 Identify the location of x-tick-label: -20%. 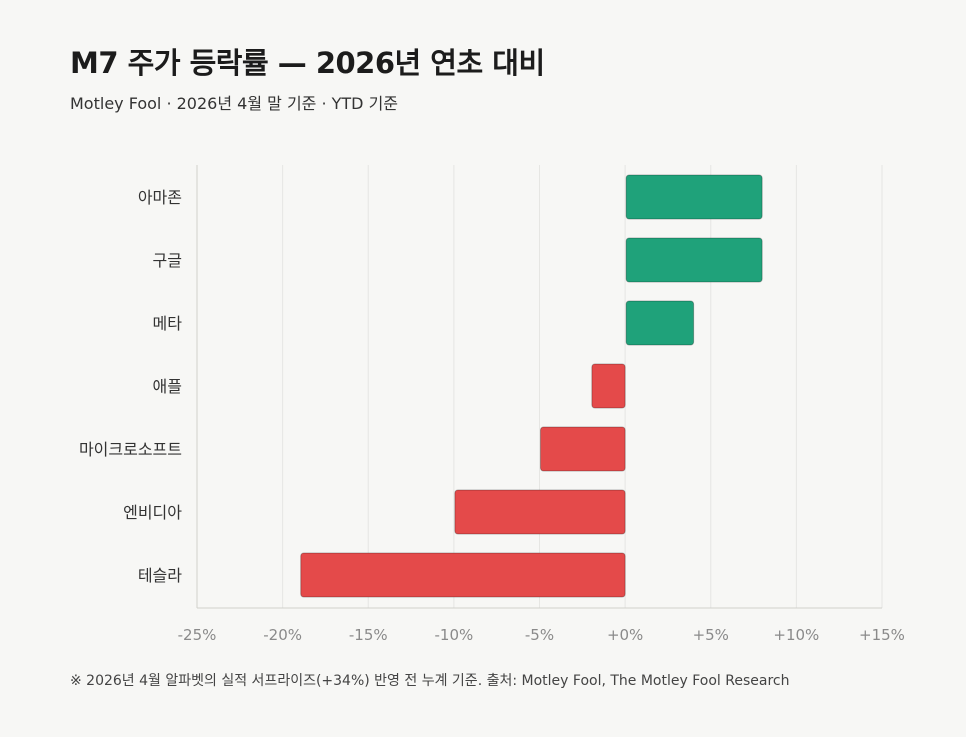
(282, 635).